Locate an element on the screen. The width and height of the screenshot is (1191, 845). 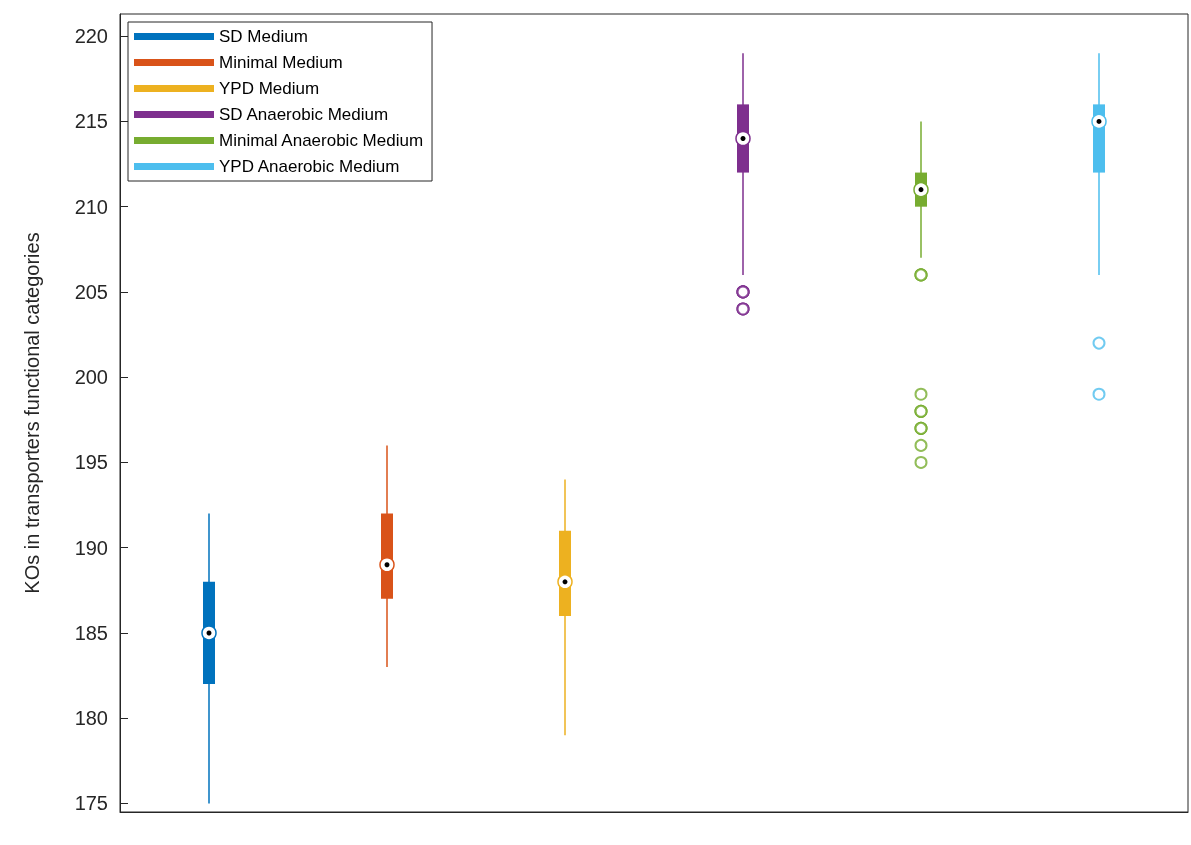
y-tick-label: 180 is located at coordinates (91, 718).